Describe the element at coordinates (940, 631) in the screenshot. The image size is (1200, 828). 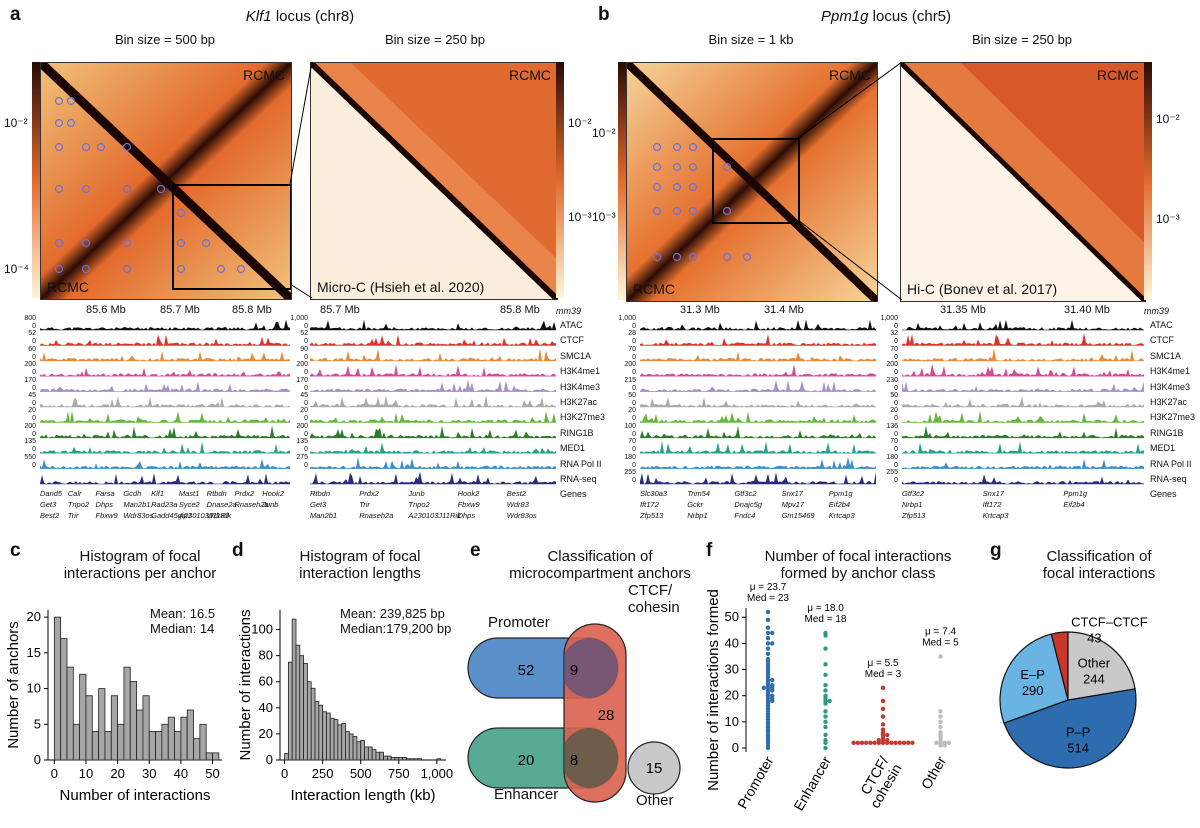
I see `group-mean-label: μ = 7.4` at that location.